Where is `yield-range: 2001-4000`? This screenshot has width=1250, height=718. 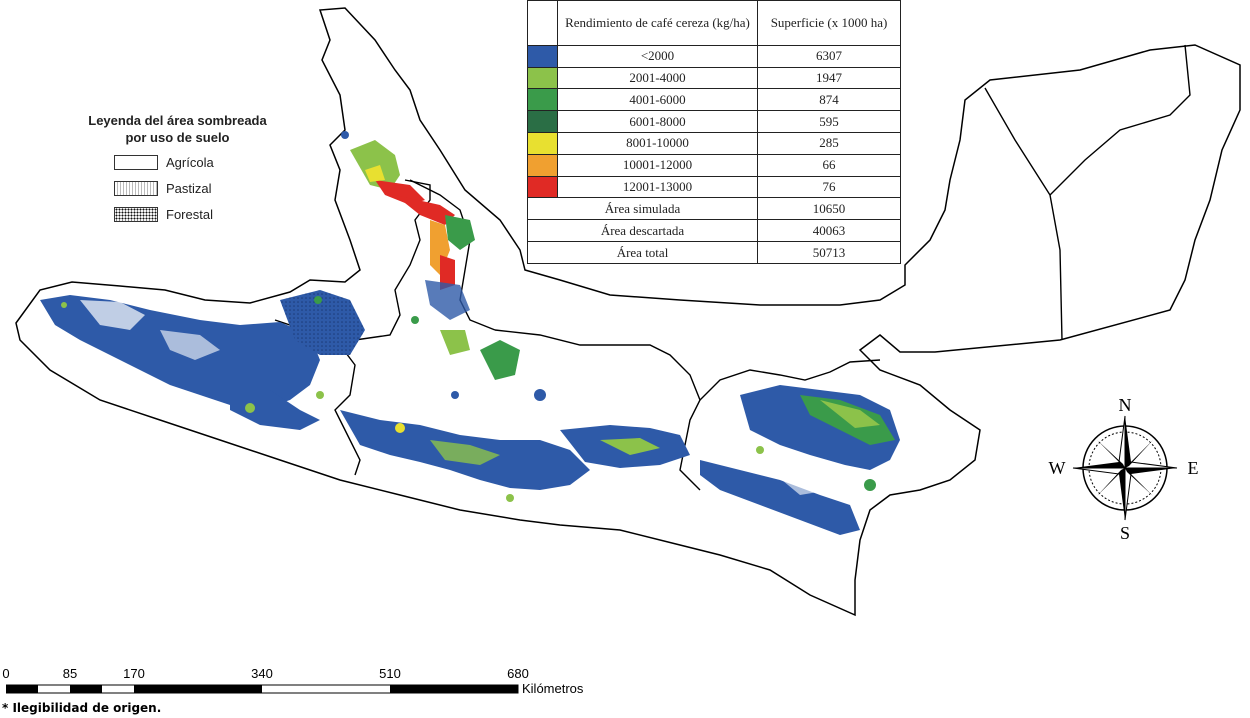
yield-range: 2001-4000 is located at coordinates (657, 78).